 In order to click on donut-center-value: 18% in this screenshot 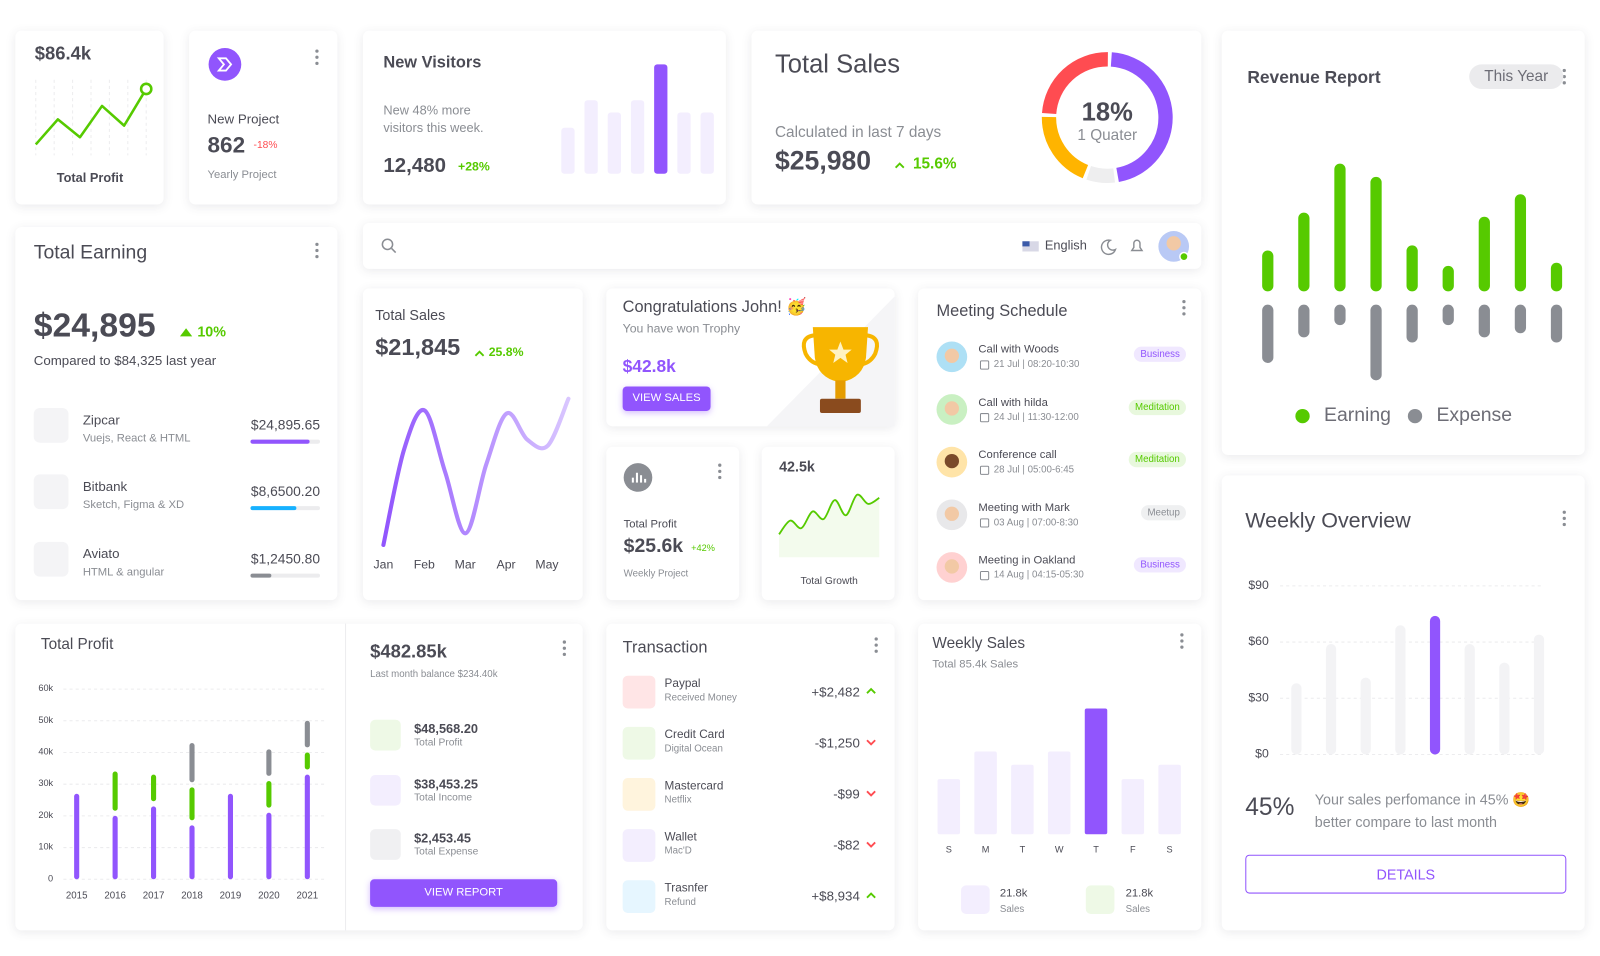, I will do `click(1107, 112)`.